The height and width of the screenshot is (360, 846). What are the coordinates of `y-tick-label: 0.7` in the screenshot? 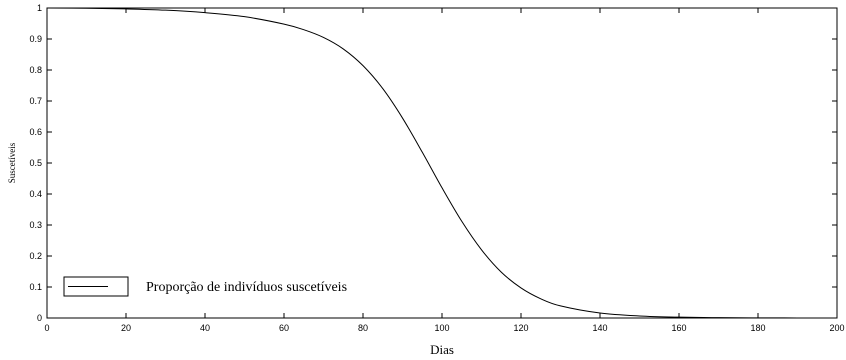 It's located at (35, 101).